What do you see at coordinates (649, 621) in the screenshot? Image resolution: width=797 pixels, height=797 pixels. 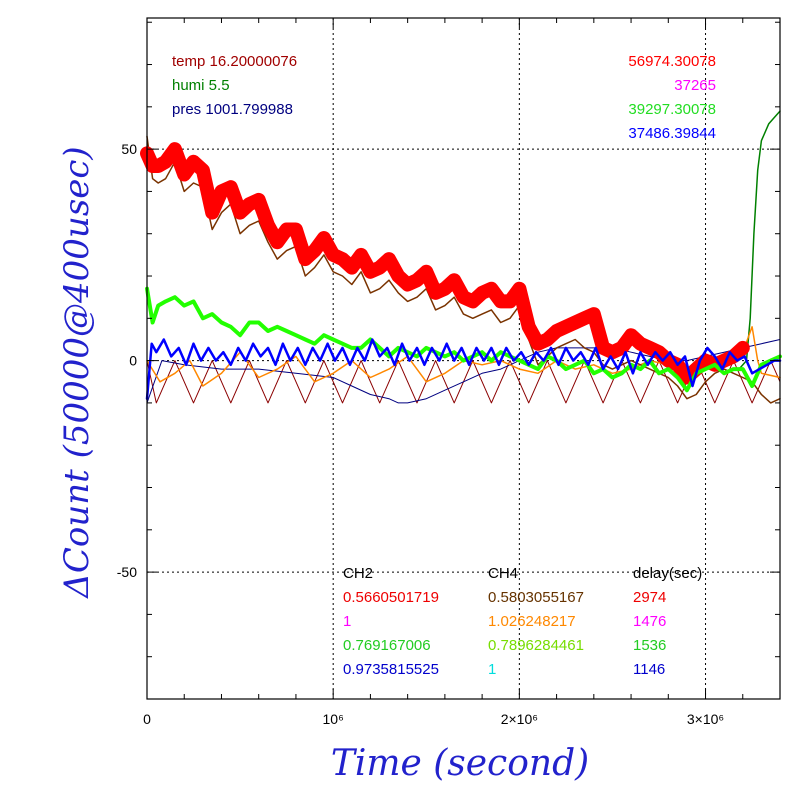 I see `table-cell: 1476` at bounding box center [649, 621].